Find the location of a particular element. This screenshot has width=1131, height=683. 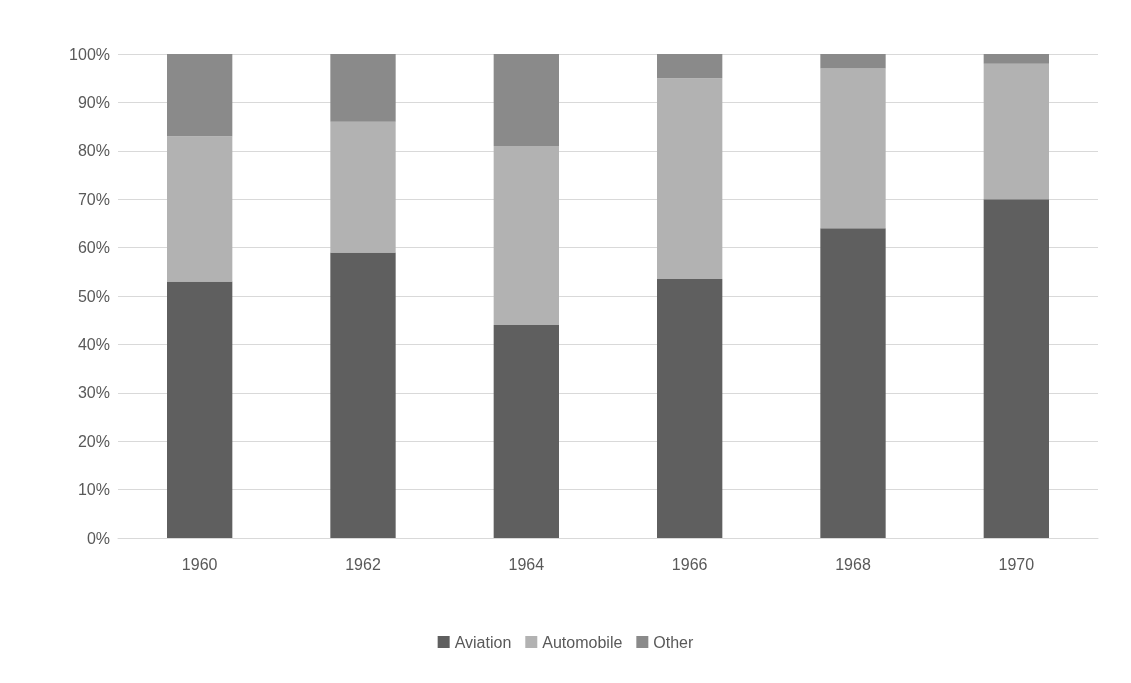

y-tick-label: 80% is located at coordinates (93, 151).